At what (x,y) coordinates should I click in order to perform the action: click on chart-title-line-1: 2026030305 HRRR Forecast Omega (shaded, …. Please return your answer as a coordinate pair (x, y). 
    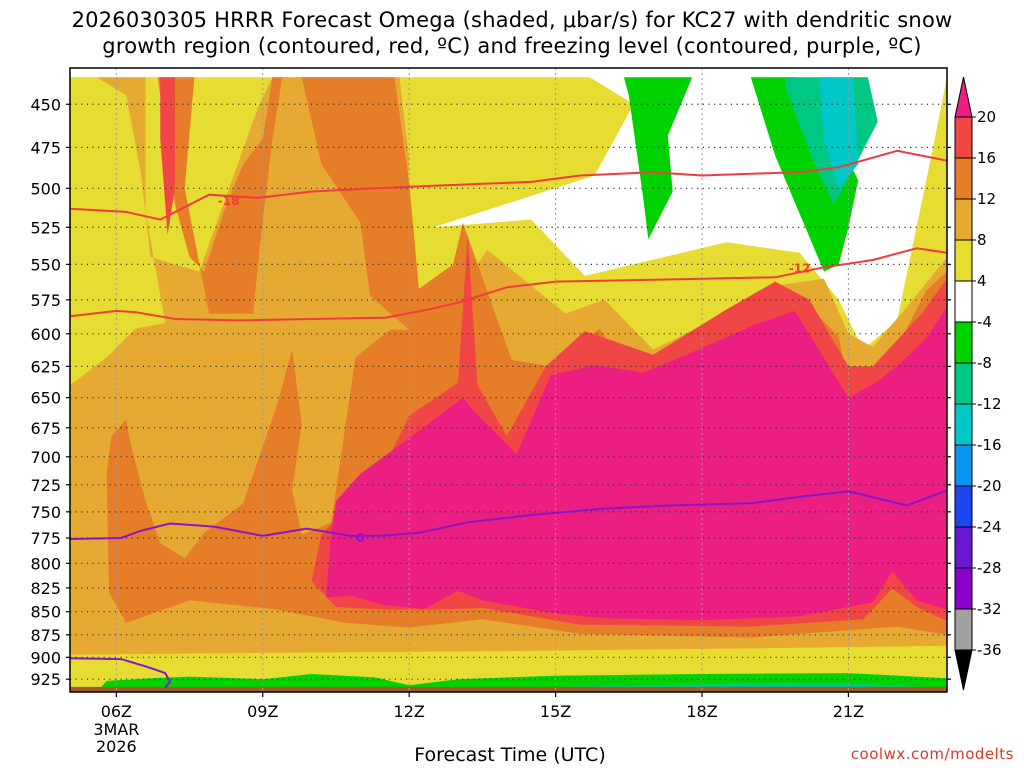
    Looking at the image, I should click on (512, 20).